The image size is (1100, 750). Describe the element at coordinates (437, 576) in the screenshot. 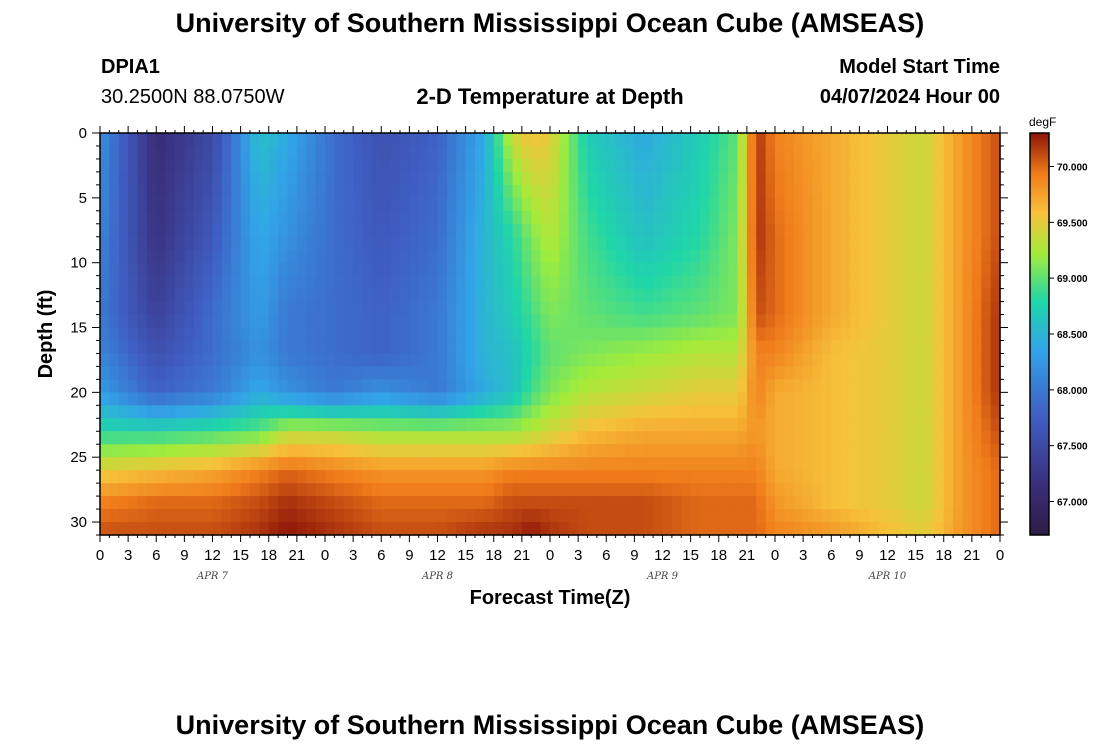

I see `day-label: APR 8` at that location.